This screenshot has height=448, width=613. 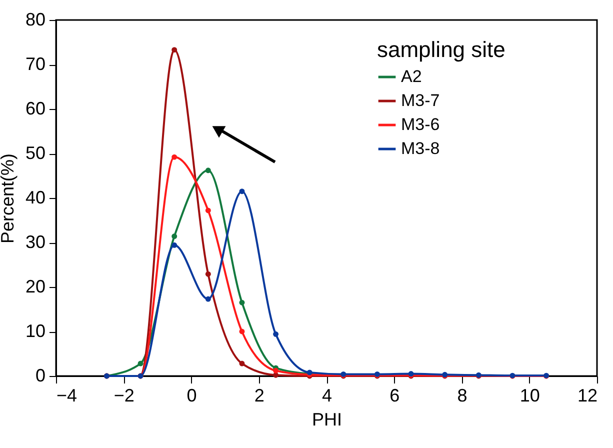 What do you see at coordinates (420, 100) in the screenshot?
I see `legend-label: M3-7` at bounding box center [420, 100].